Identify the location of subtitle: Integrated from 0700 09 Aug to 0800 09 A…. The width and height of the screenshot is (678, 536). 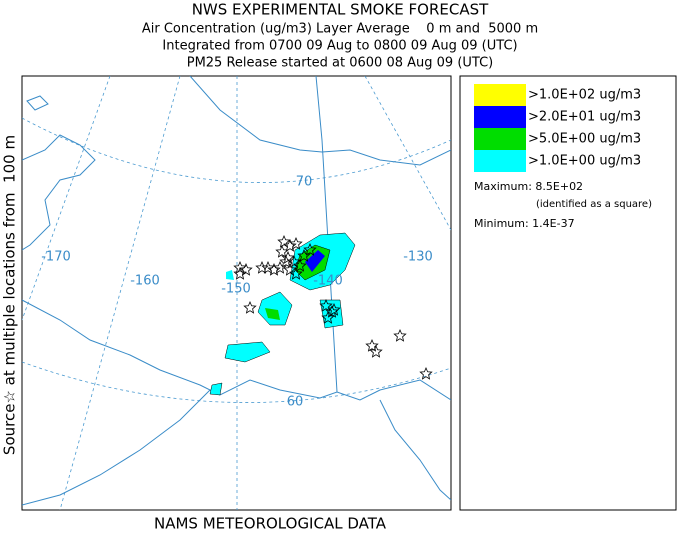
(339, 46).